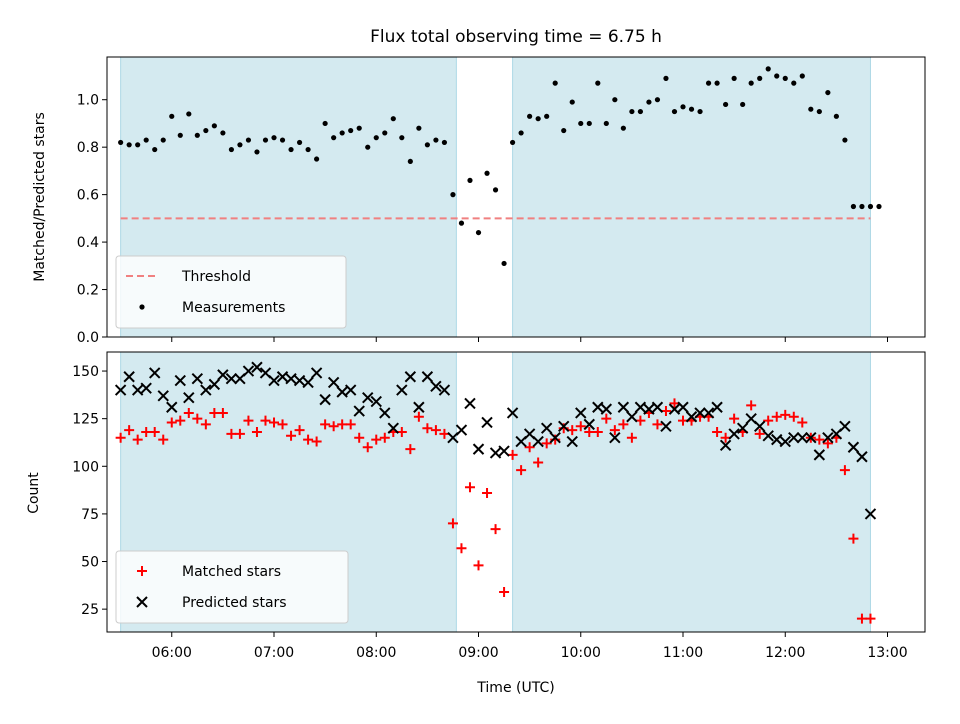  Describe the element at coordinates (376, 653) in the screenshot. I see `x-tick-label: 08:00` at that location.